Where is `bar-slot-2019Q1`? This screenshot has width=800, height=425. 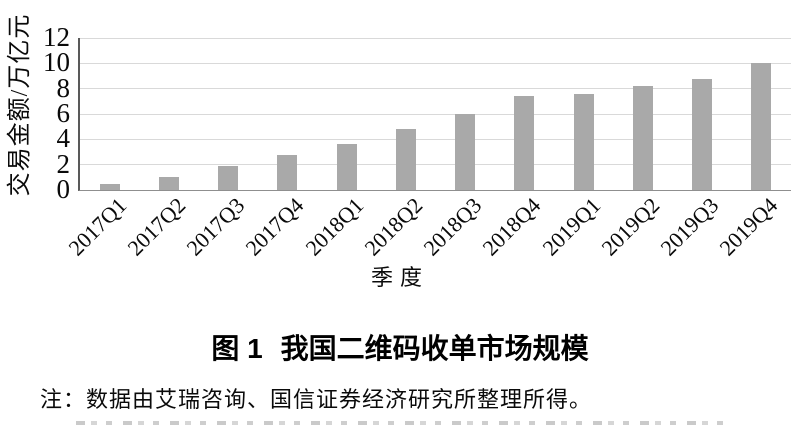
bar-slot-2019Q1 is located at coordinates (583, 114).